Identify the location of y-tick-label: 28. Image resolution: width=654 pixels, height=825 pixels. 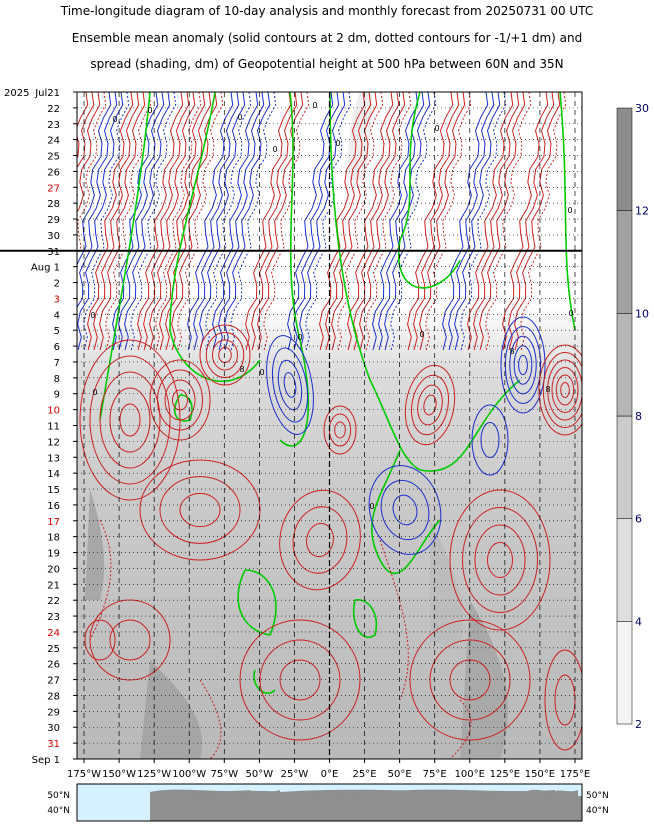
(53, 204).